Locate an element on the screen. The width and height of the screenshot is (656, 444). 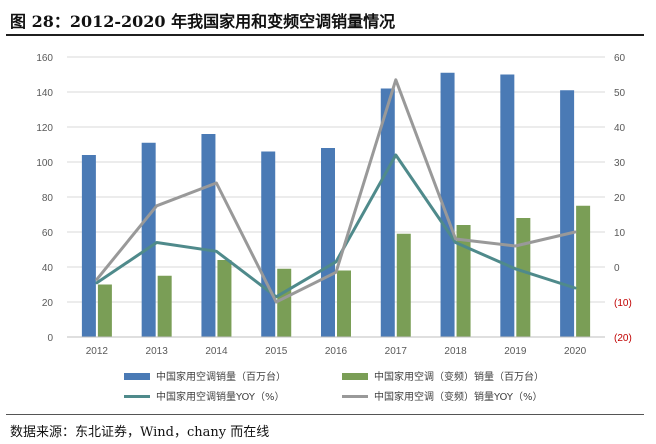
left-tick-label: 0 is located at coordinates (50, 338).